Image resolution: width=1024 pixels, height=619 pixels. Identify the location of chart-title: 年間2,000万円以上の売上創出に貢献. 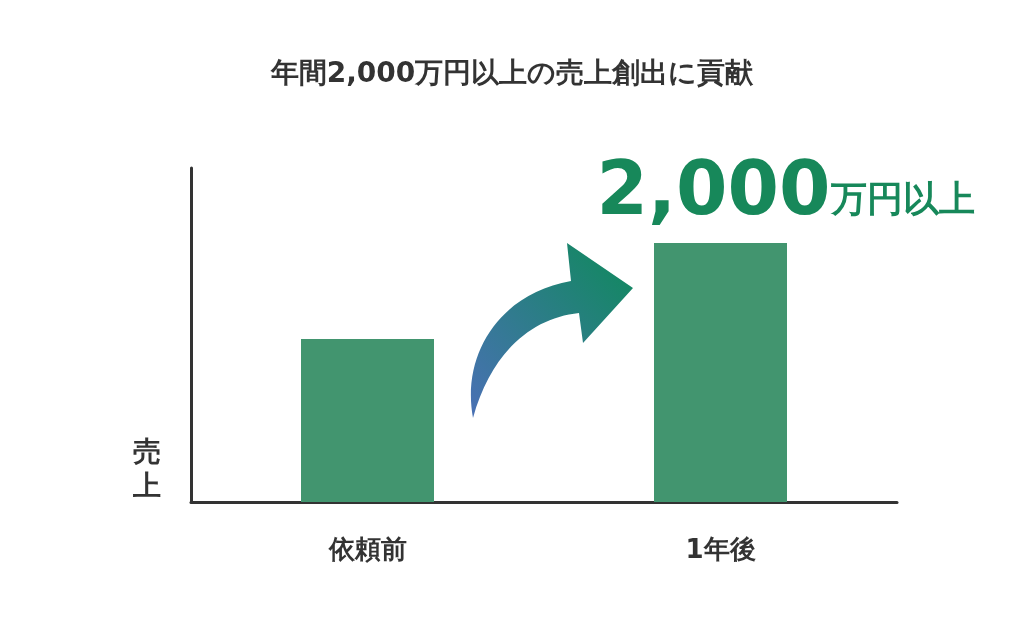
(512, 72).